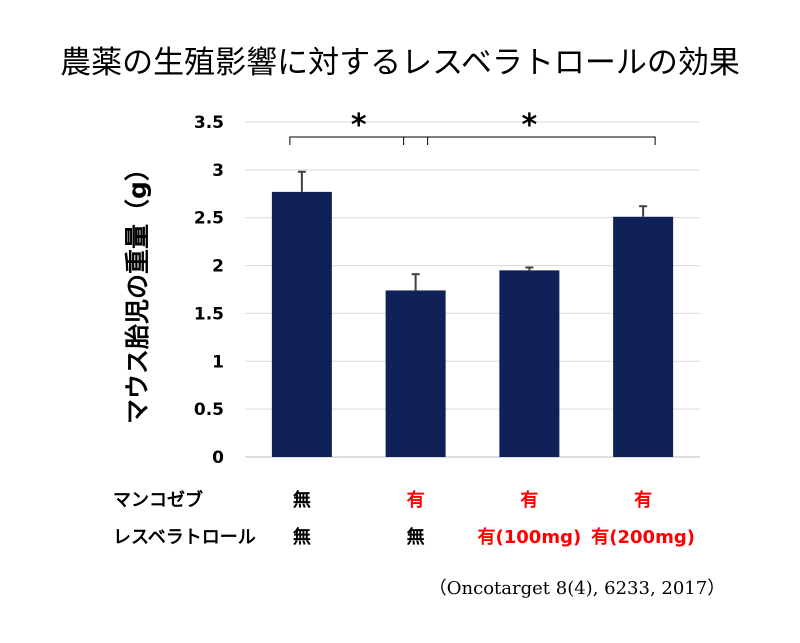  Describe the element at coordinates (218, 171) in the screenshot. I see `y-tick-label: 3` at that location.